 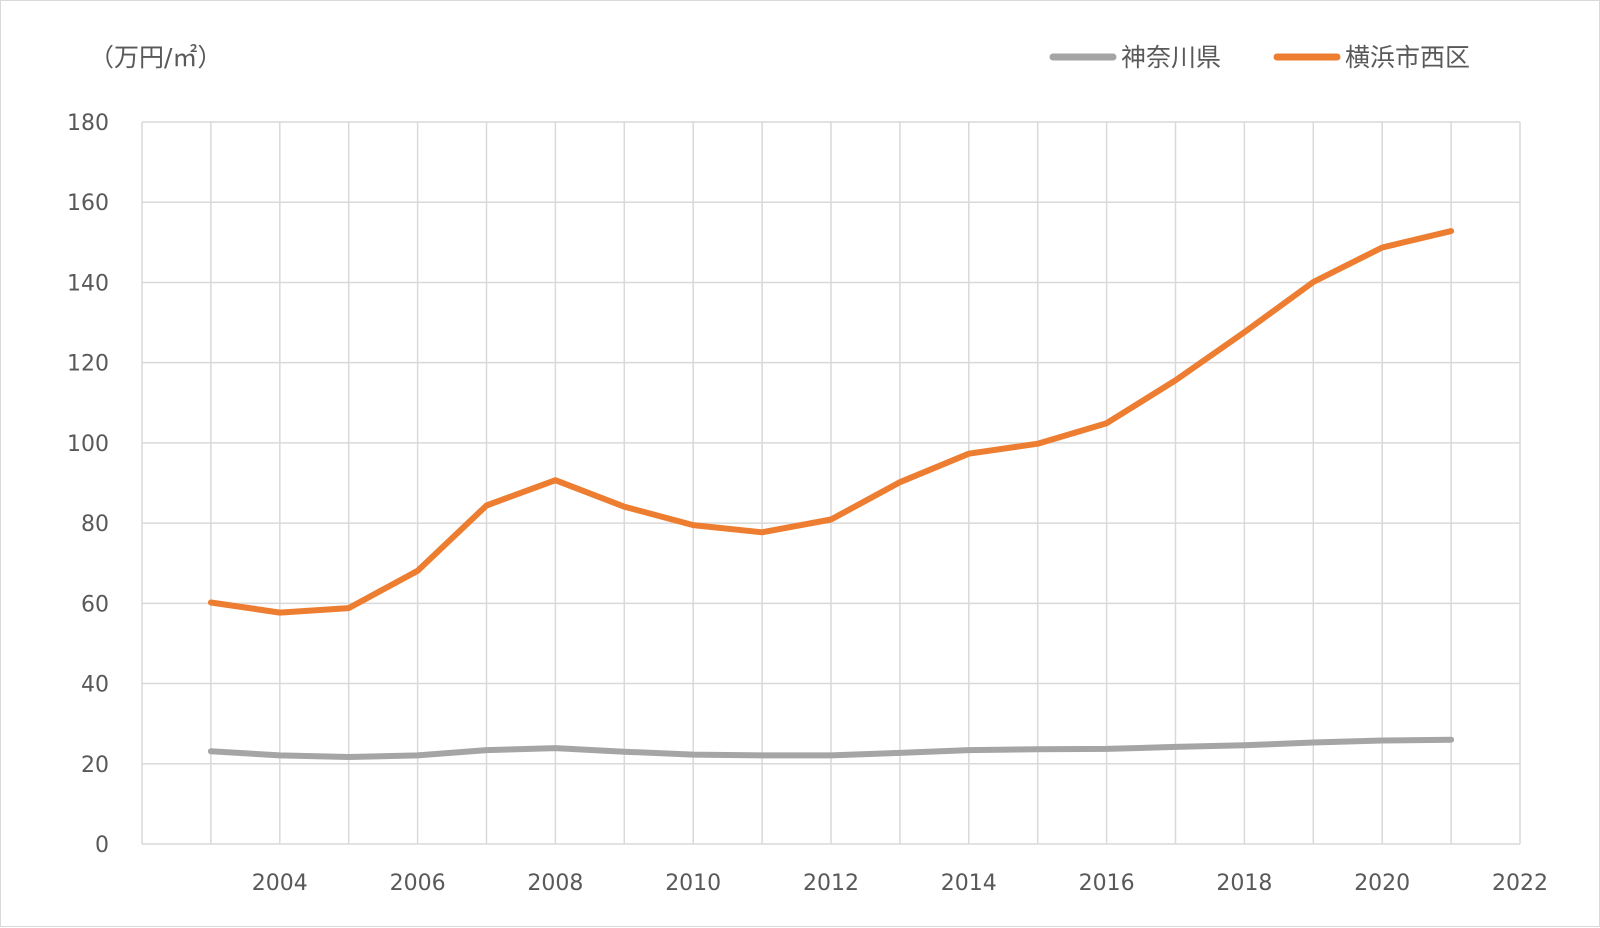 I want to click on y-tick-label: 140, so click(x=88, y=283).